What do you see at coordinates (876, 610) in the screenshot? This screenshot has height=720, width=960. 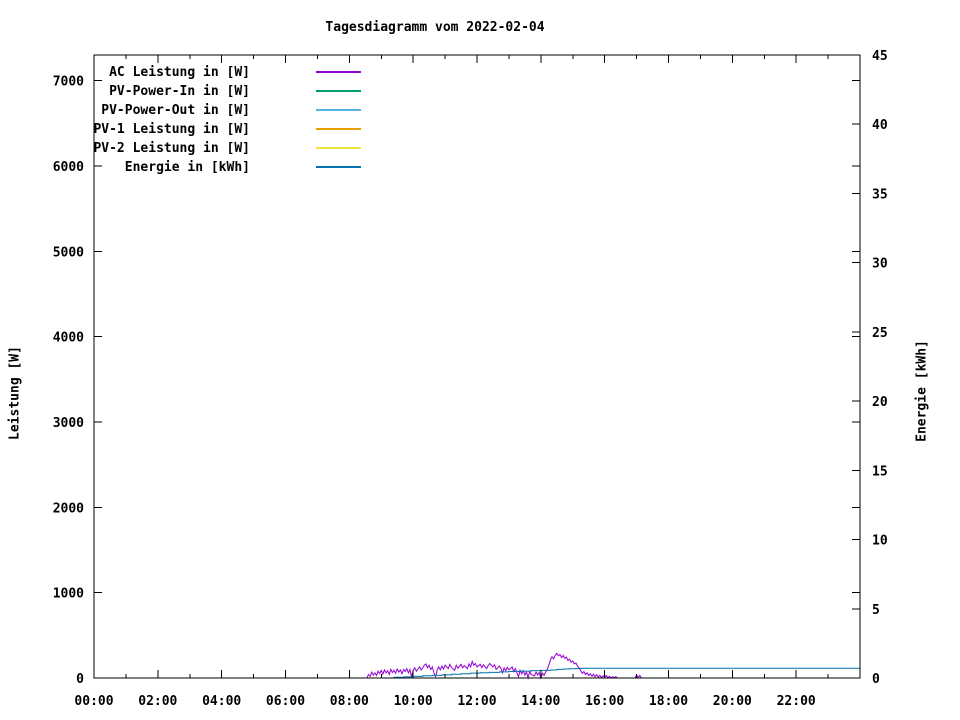 I see `right-axis-tick-label: 5` at bounding box center [876, 610].